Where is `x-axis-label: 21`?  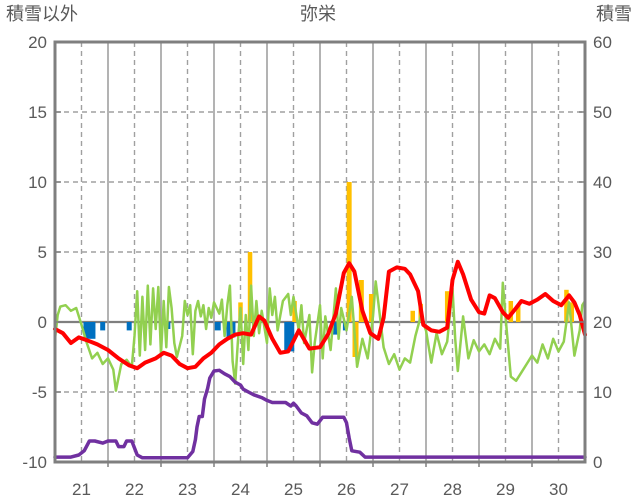
x-axis-label: 21 is located at coordinates (81, 489).